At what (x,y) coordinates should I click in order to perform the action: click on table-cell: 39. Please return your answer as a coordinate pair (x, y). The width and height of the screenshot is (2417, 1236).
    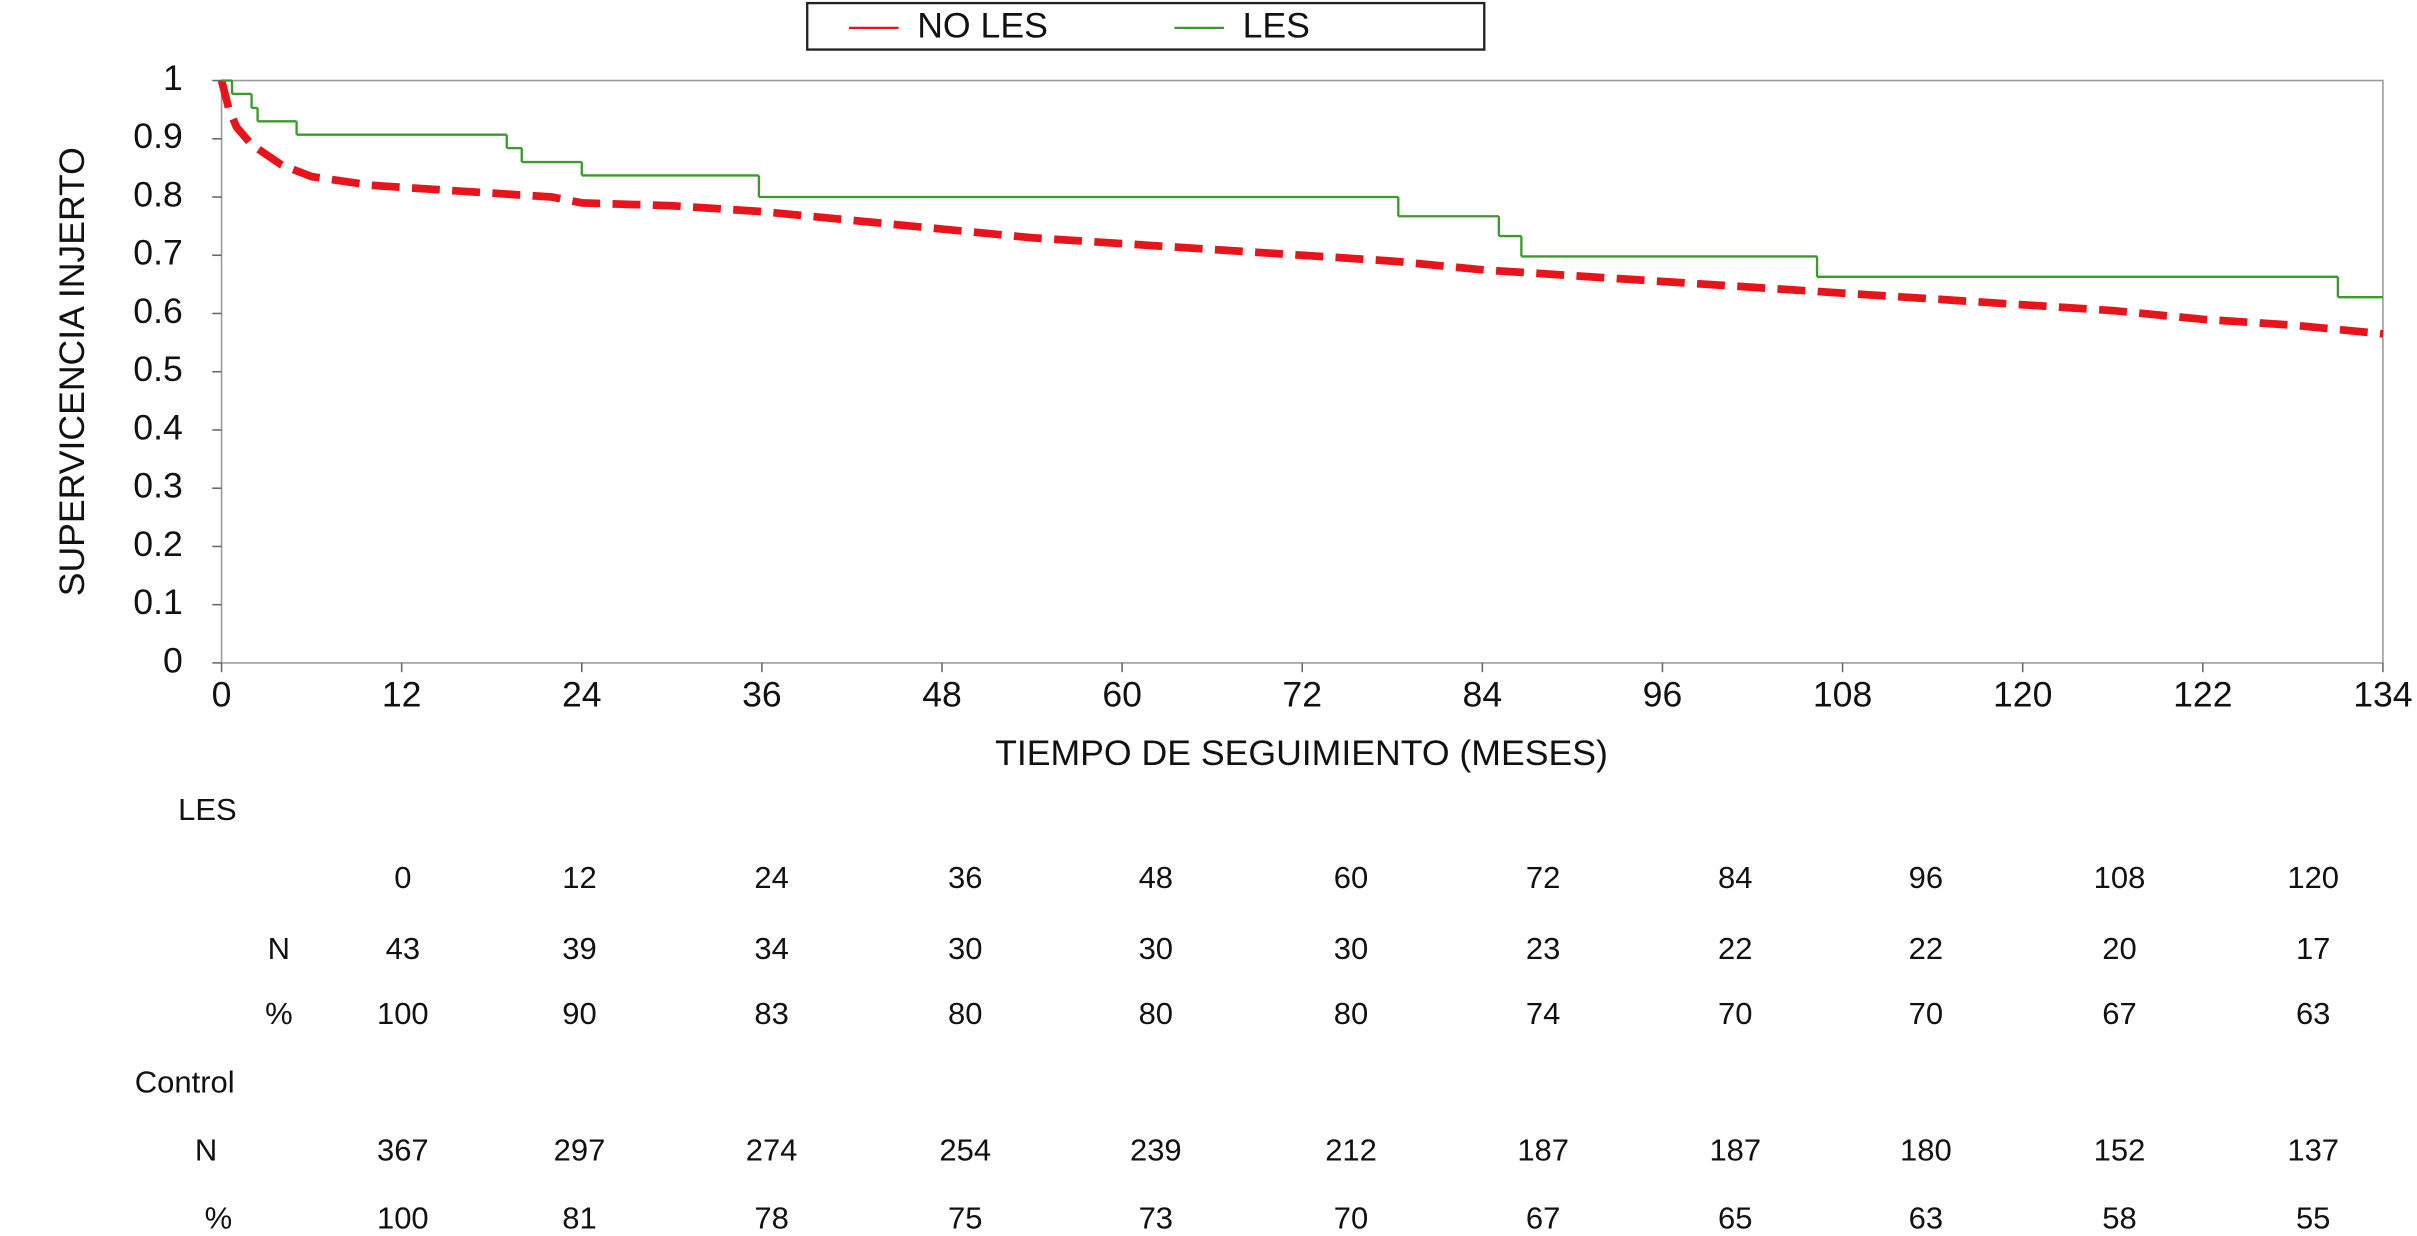
    Looking at the image, I should click on (579, 948).